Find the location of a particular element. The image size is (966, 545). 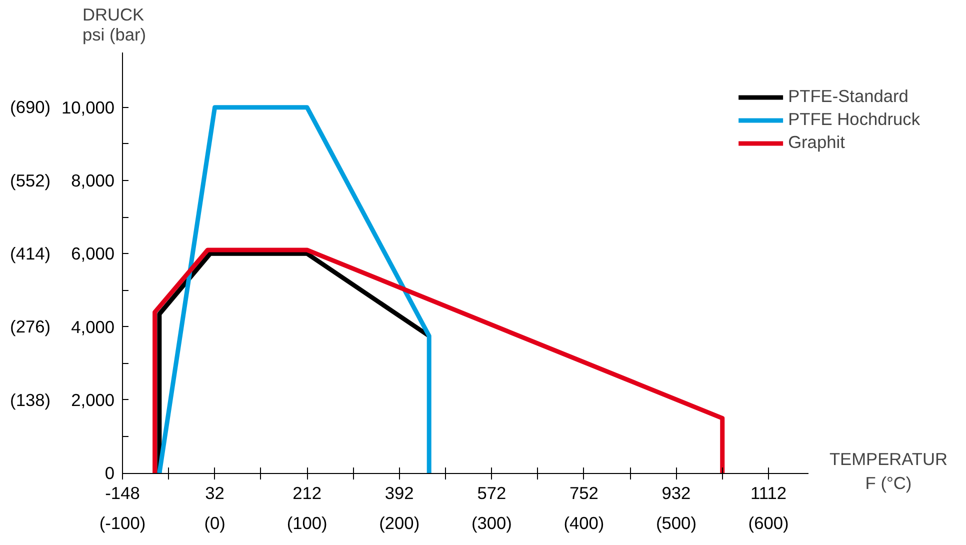

y-tick-label: 2,000 is located at coordinates (93, 400).